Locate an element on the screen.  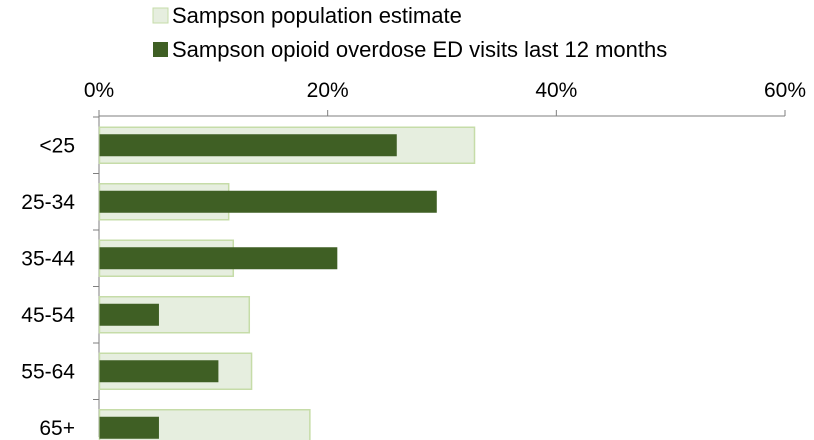
legend-swatch-ed-visits is located at coordinates (160, 49).